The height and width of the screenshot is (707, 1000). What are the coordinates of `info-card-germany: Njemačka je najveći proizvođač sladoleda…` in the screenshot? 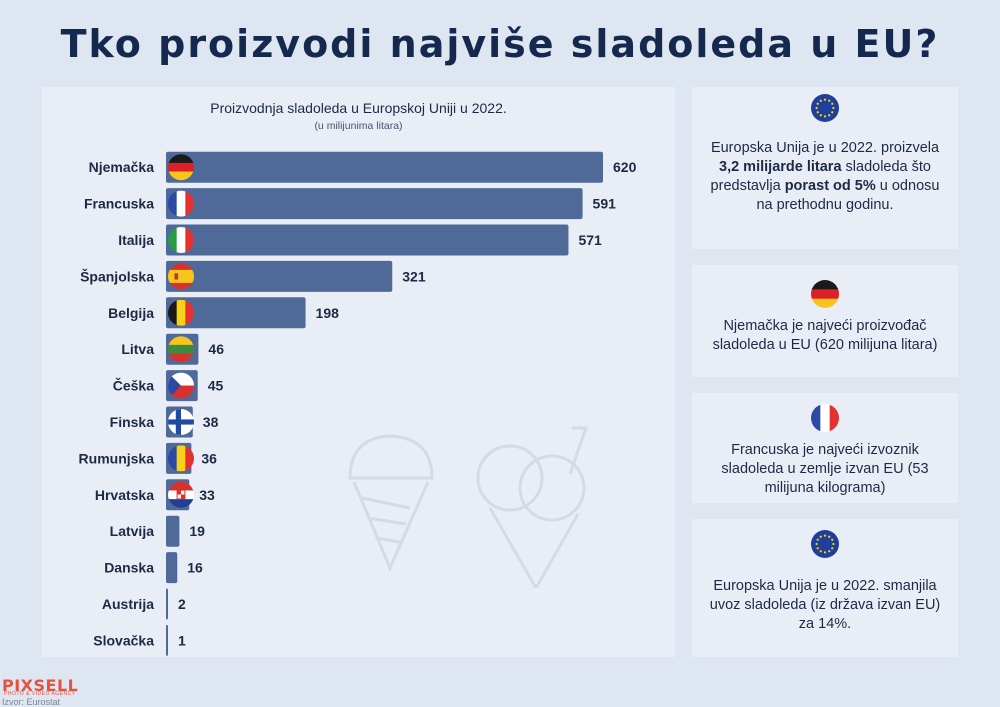 It's located at (825, 321).